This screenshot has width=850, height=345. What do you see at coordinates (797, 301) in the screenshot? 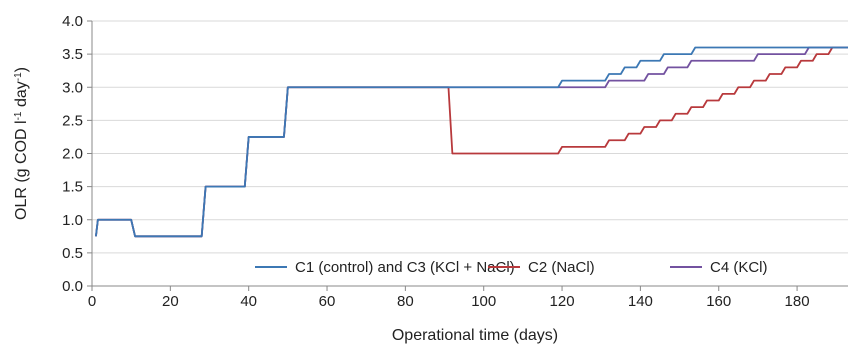
I see `x-tick-label: 180` at bounding box center [797, 301].